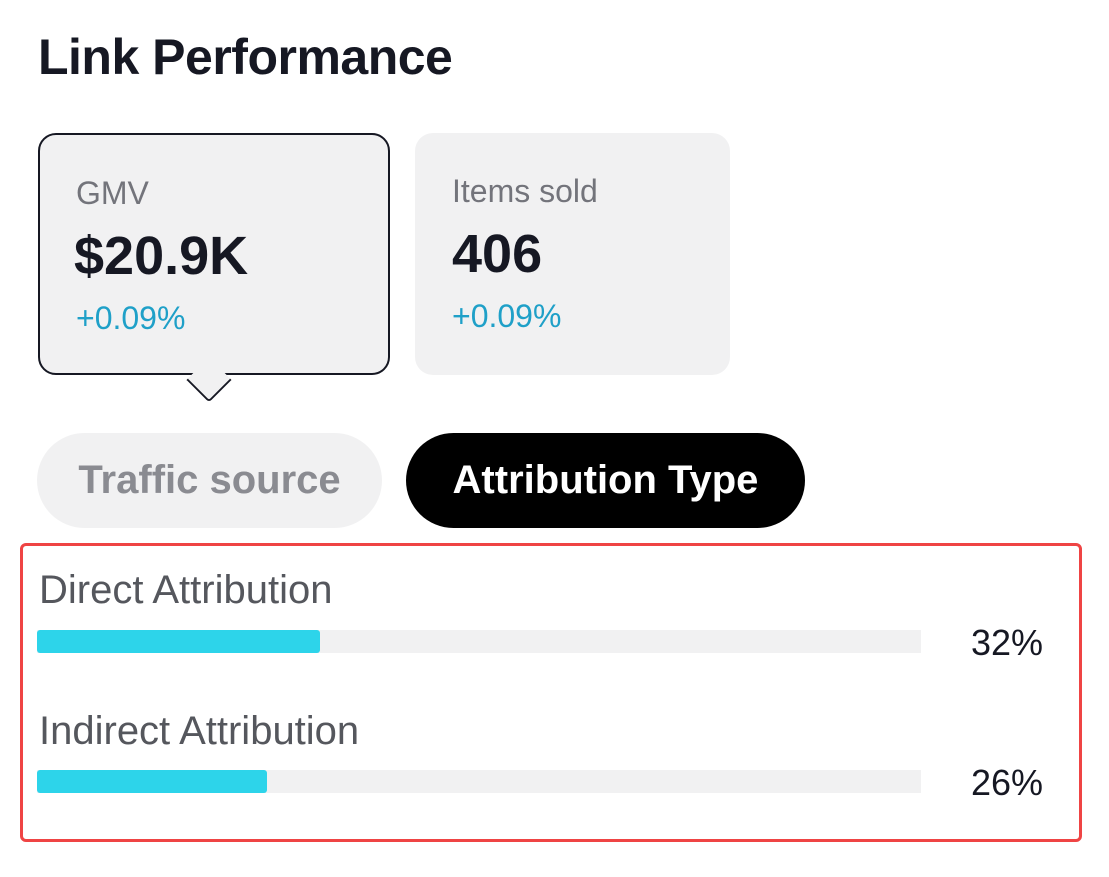 The height and width of the screenshot is (877, 1109). I want to click on metric-label: GMV, so click(112, 193).